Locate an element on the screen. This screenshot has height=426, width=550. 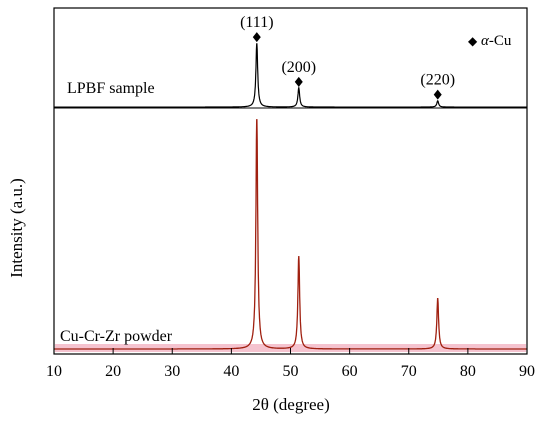
series-lpbf is located at coordinates (290, 75).